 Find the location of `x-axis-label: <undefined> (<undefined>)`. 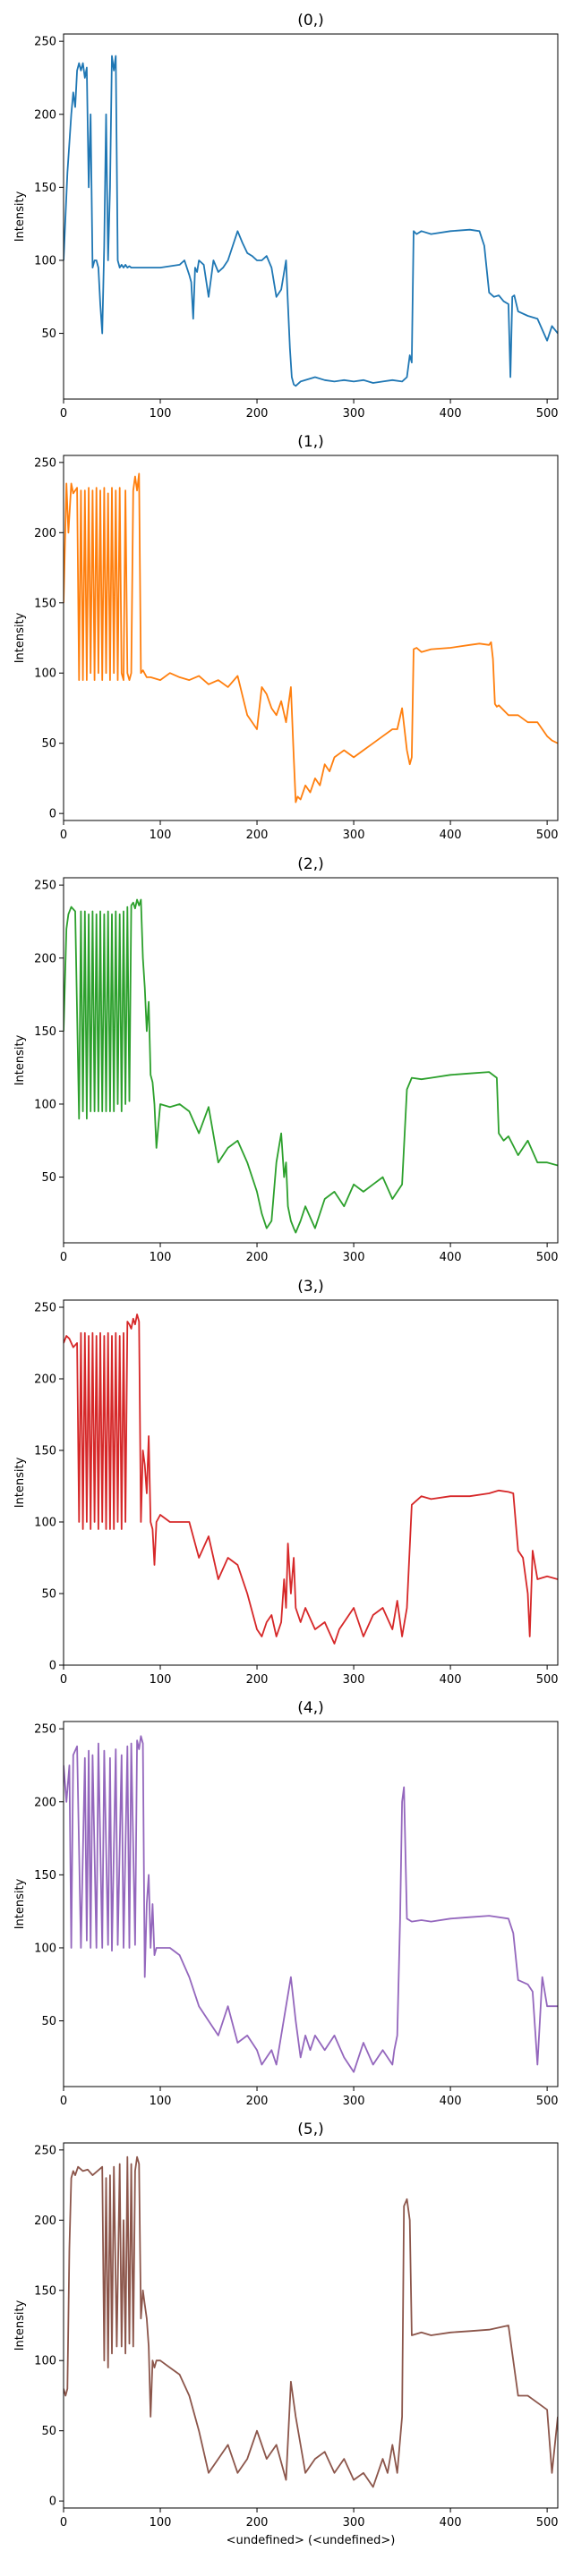

x-axis-label: <undefined> (<undefined>) is located at coordinates (311, 2540).